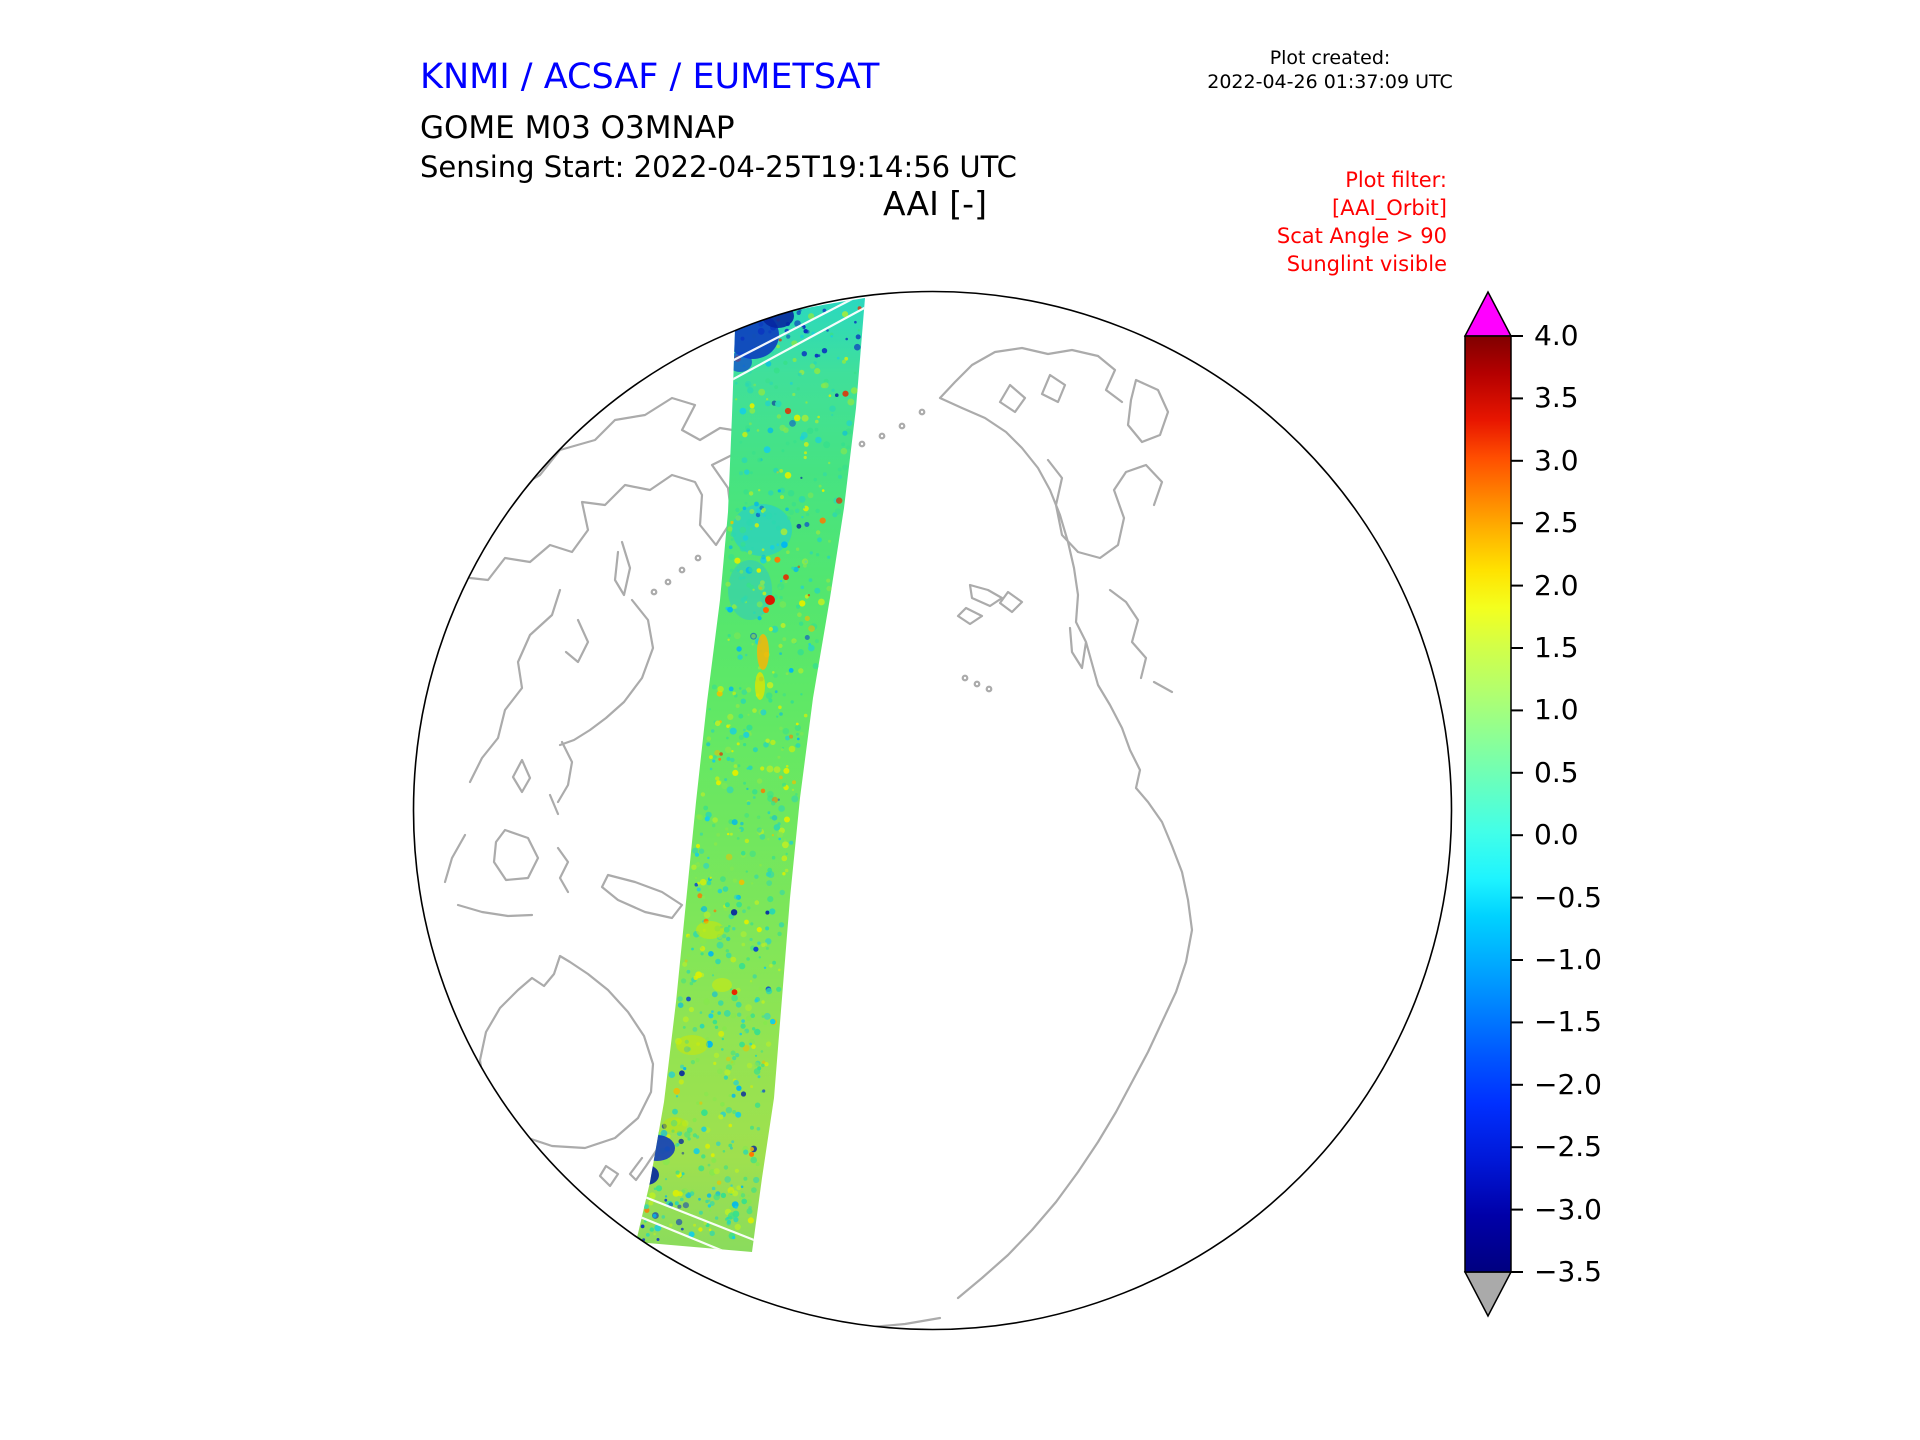 The image size is (1920, 1440). What do you see at coordinates (1556, 460) in the screenshot?
I see `colorbar-tick-label: 3.0` at bounding box center [1556, 460].